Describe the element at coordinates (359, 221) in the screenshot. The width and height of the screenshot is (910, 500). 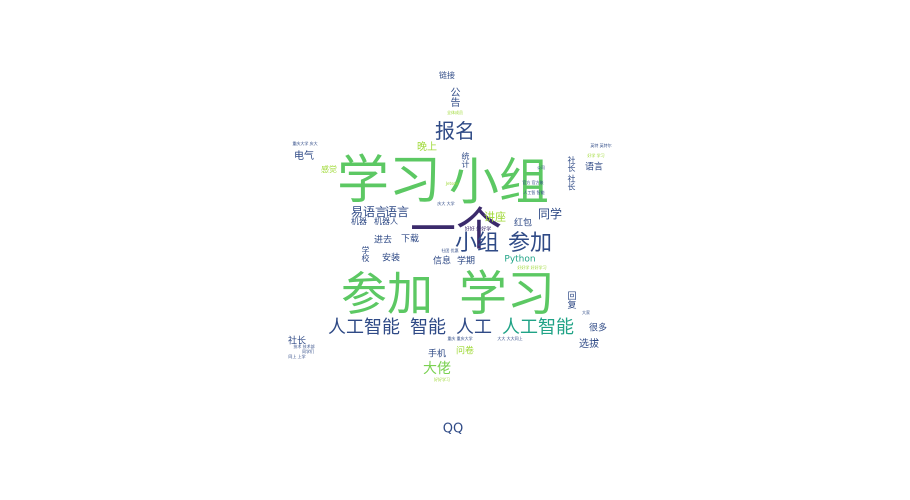
I see `word: 机器` at that location.